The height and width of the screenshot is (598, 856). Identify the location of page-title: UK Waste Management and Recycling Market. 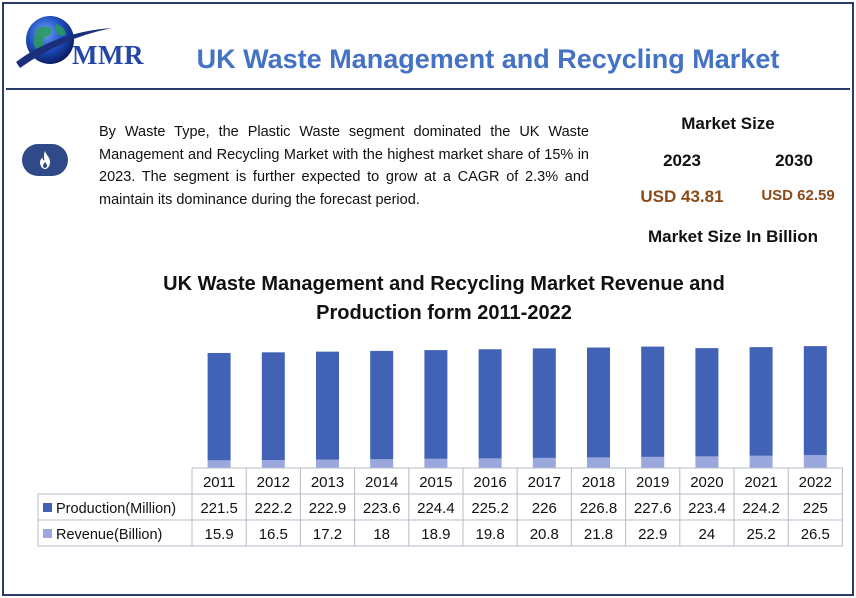
(488, 59).